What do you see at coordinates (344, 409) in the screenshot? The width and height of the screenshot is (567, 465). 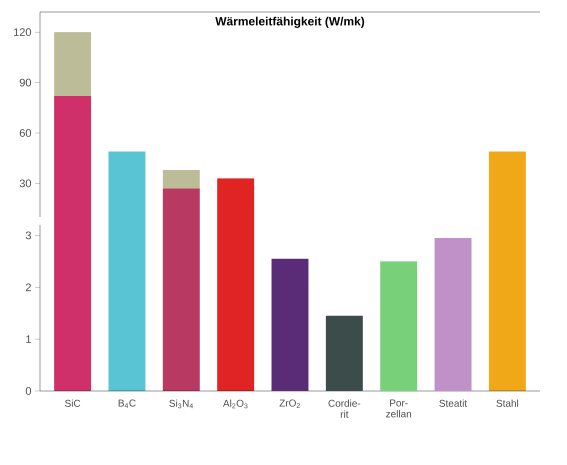 I see `x-tick-label: Cordie-rit` at bounding box center [344, 409].